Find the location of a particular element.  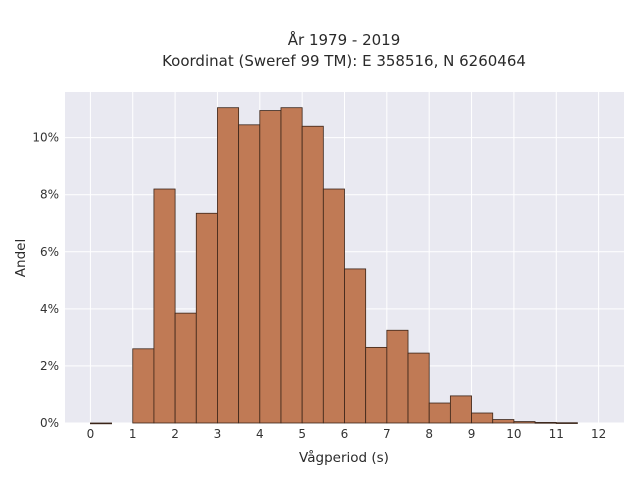

x-axis-label: Vågperiod (s) is located at coordinates (344, 457).